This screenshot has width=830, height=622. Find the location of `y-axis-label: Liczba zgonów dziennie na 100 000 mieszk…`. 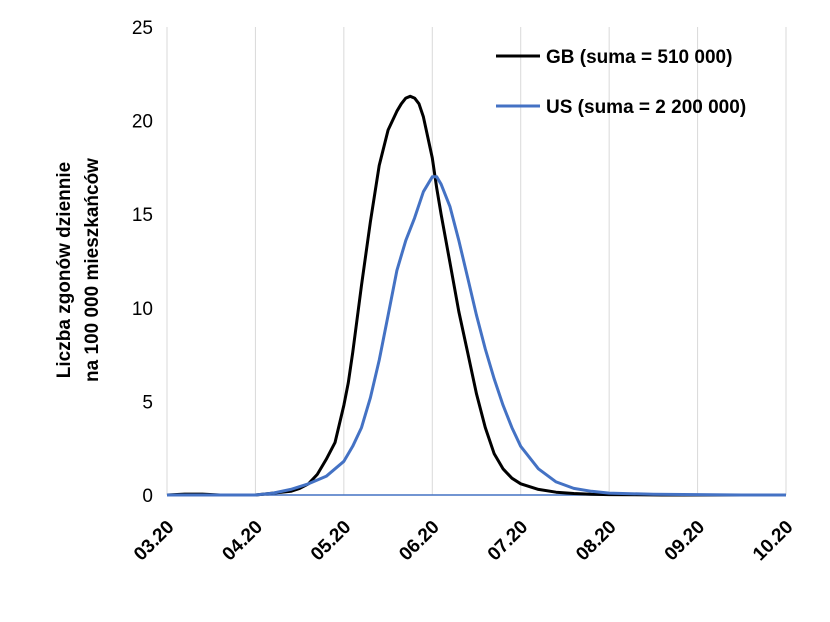

y-axis-label: Liczba zgonów dziennie na 100 000 mieszk… is located at coordinates (78, 270).